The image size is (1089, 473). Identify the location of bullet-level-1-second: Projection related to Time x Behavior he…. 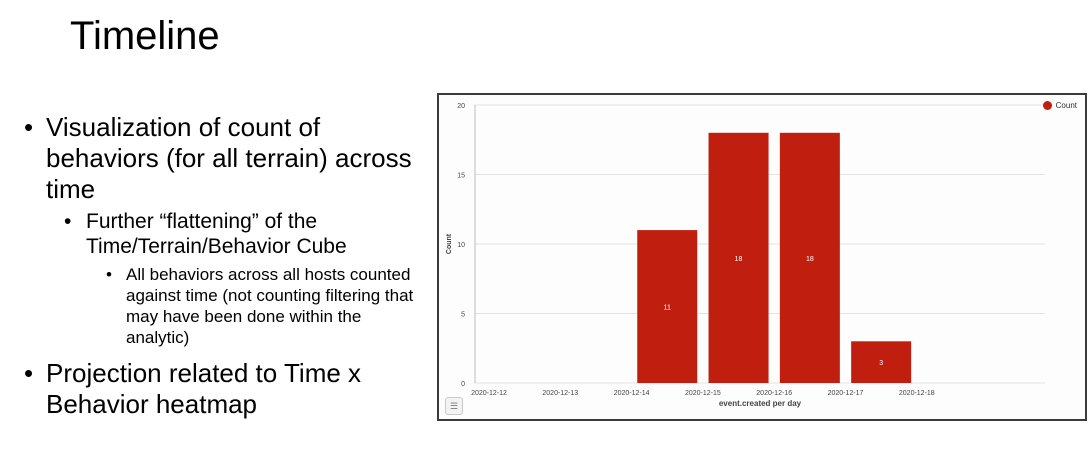
(224, 389).